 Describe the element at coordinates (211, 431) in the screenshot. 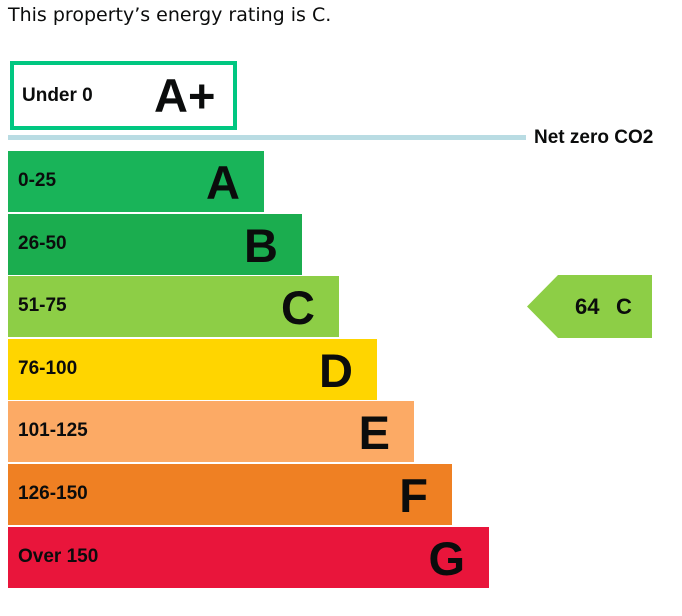

I see `band-e: 101-125 E` at that location.